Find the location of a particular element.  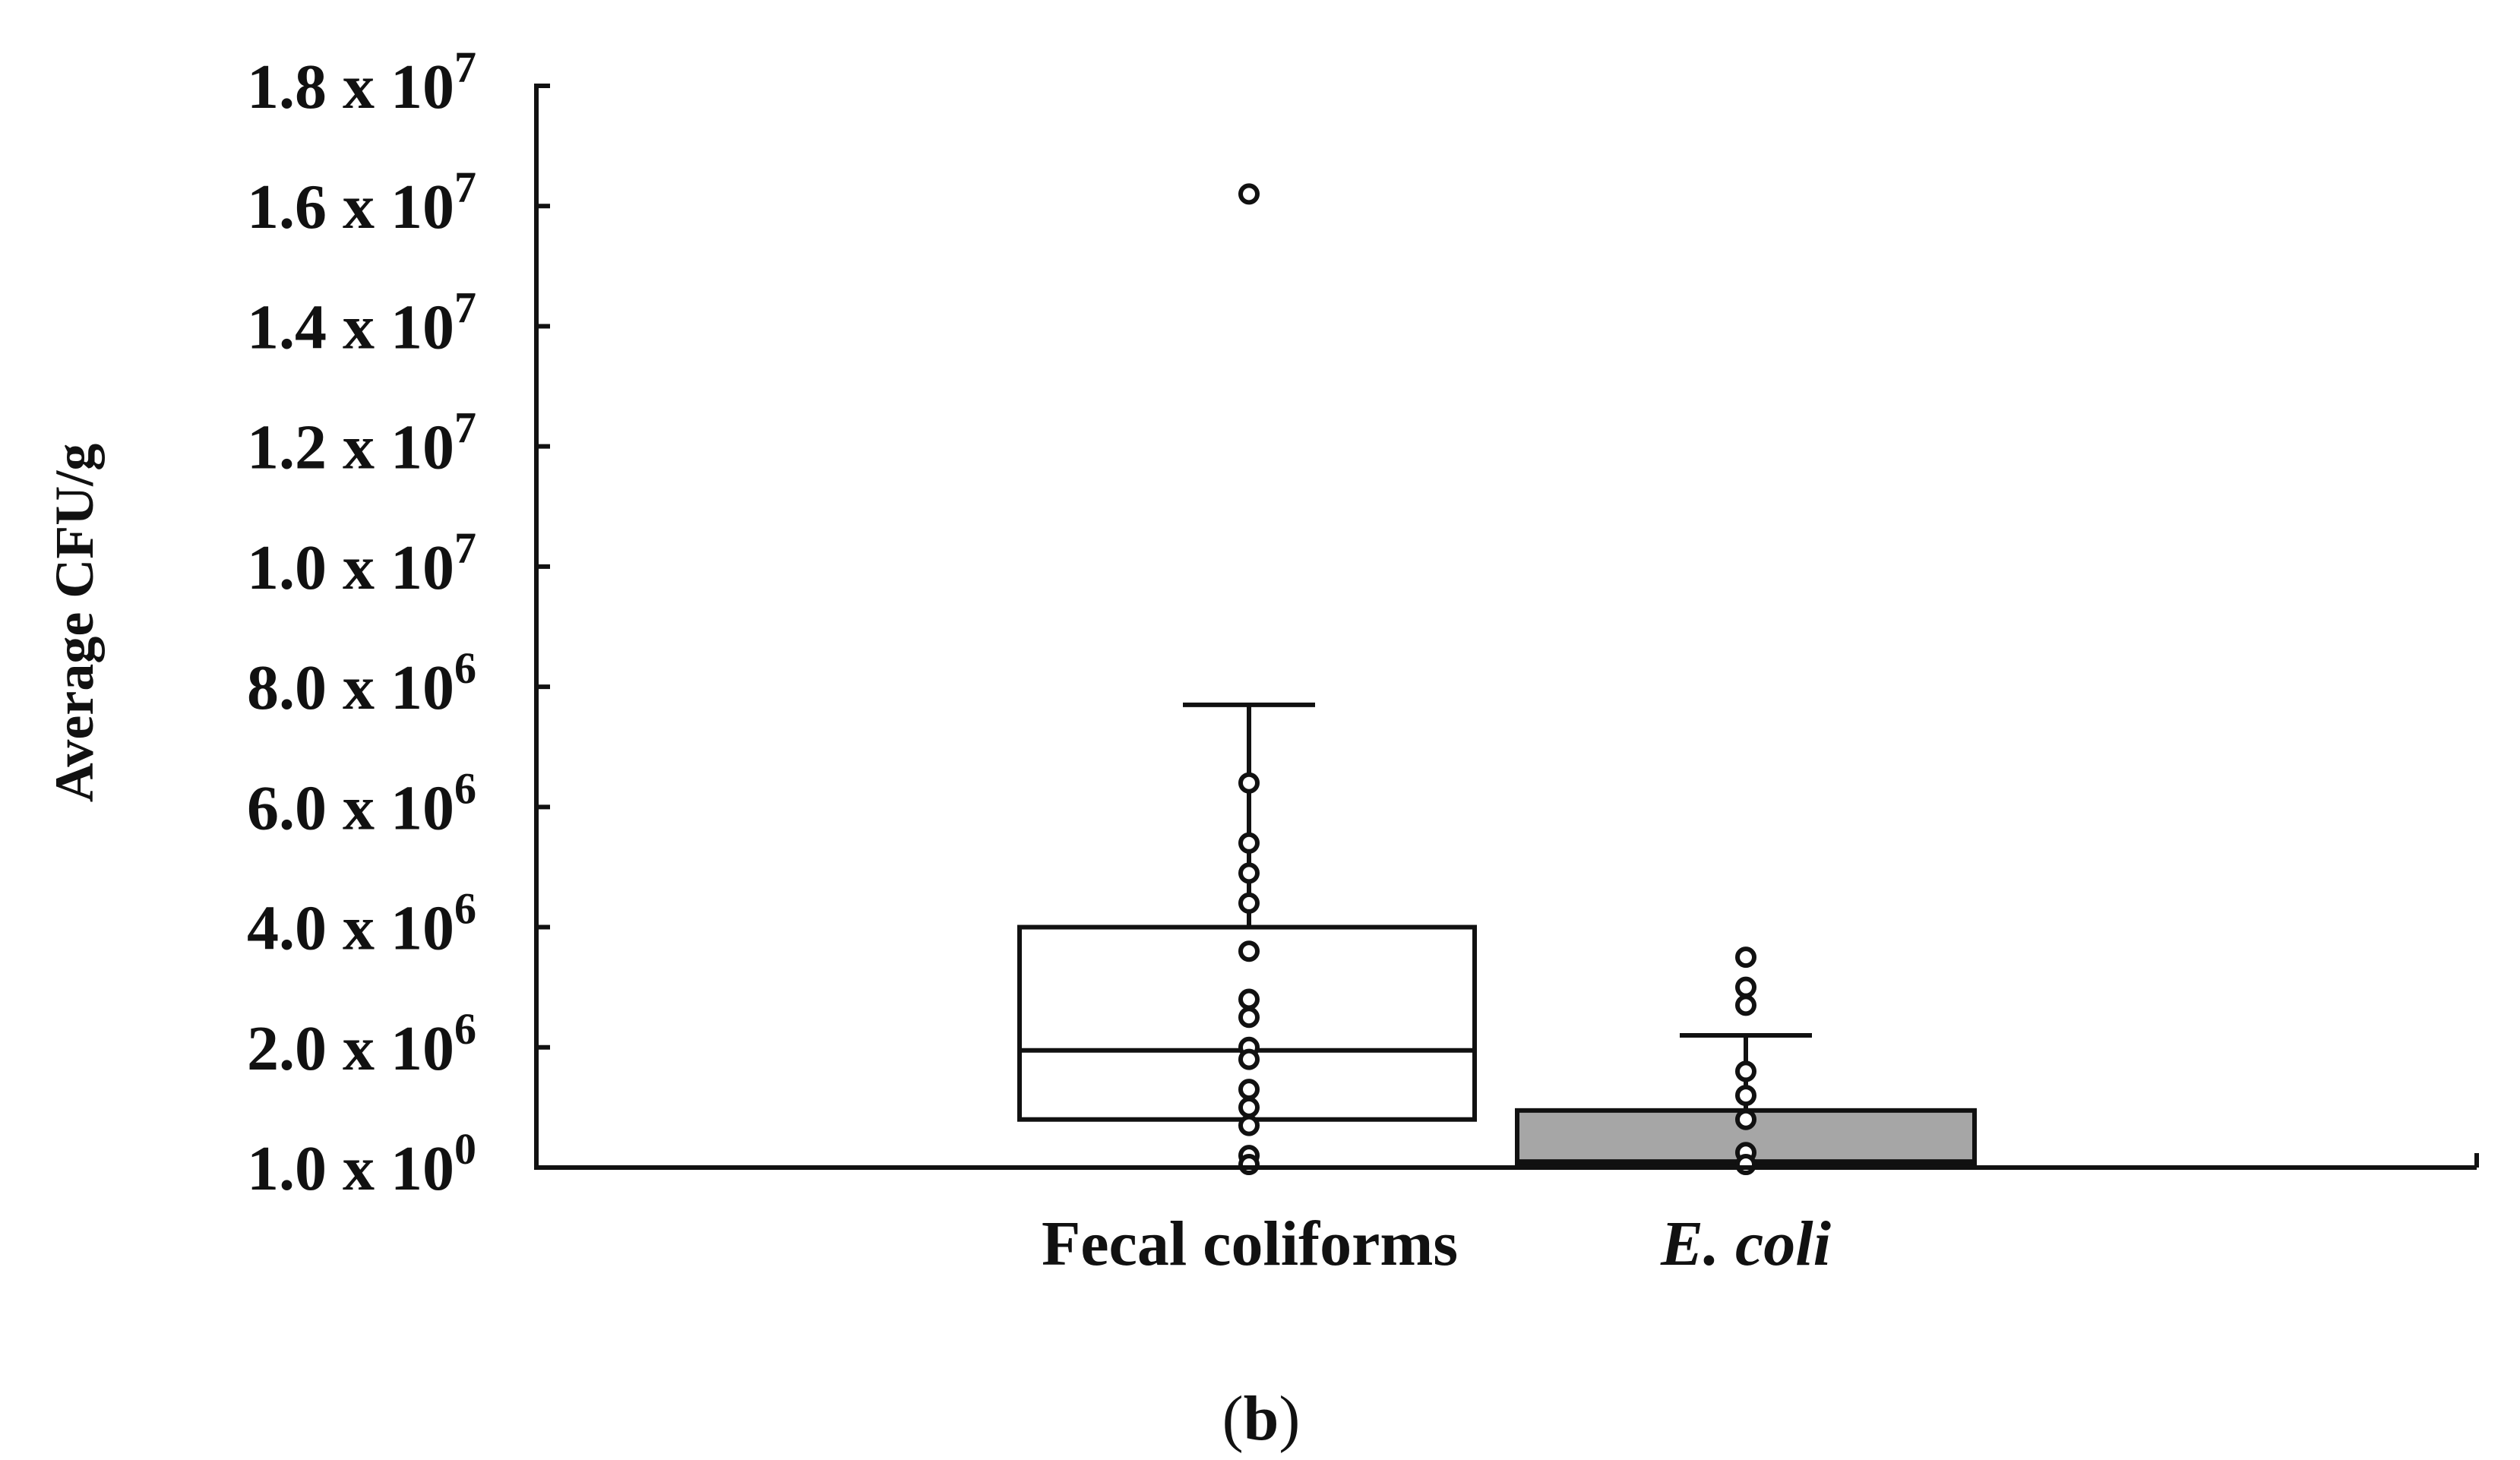

y-tick-mantissa: 1.8 x 10 is located at coordinates (350, 87).